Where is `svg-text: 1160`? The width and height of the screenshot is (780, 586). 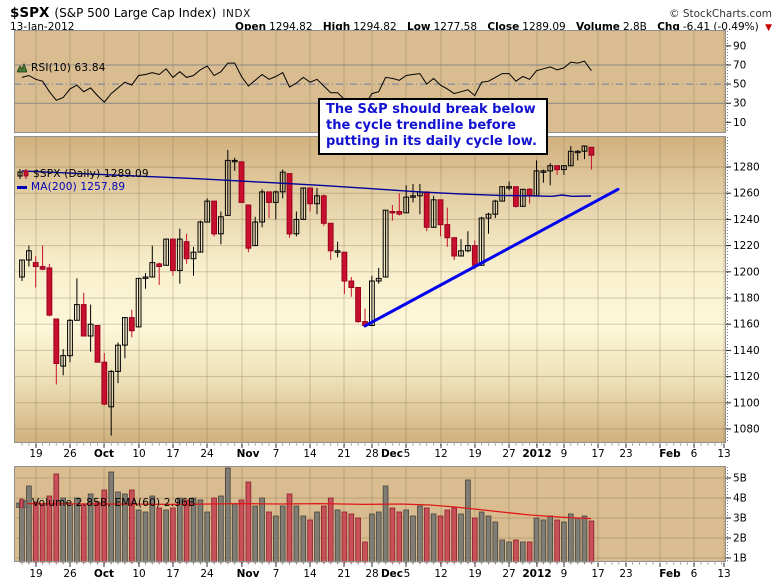
svg-text: 1160 is located at coordinates (746, 325).